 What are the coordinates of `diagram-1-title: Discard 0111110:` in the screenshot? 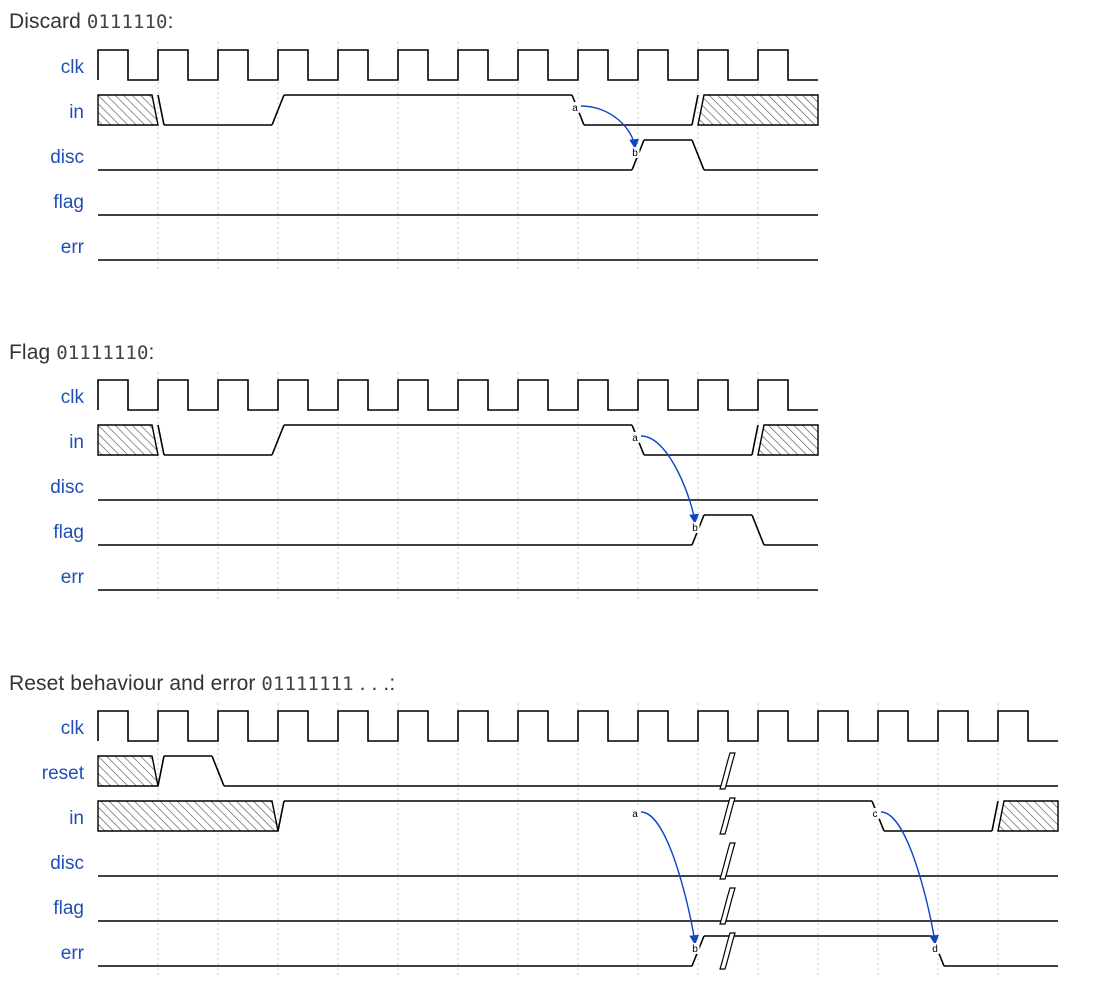 It's located at (91, 22).